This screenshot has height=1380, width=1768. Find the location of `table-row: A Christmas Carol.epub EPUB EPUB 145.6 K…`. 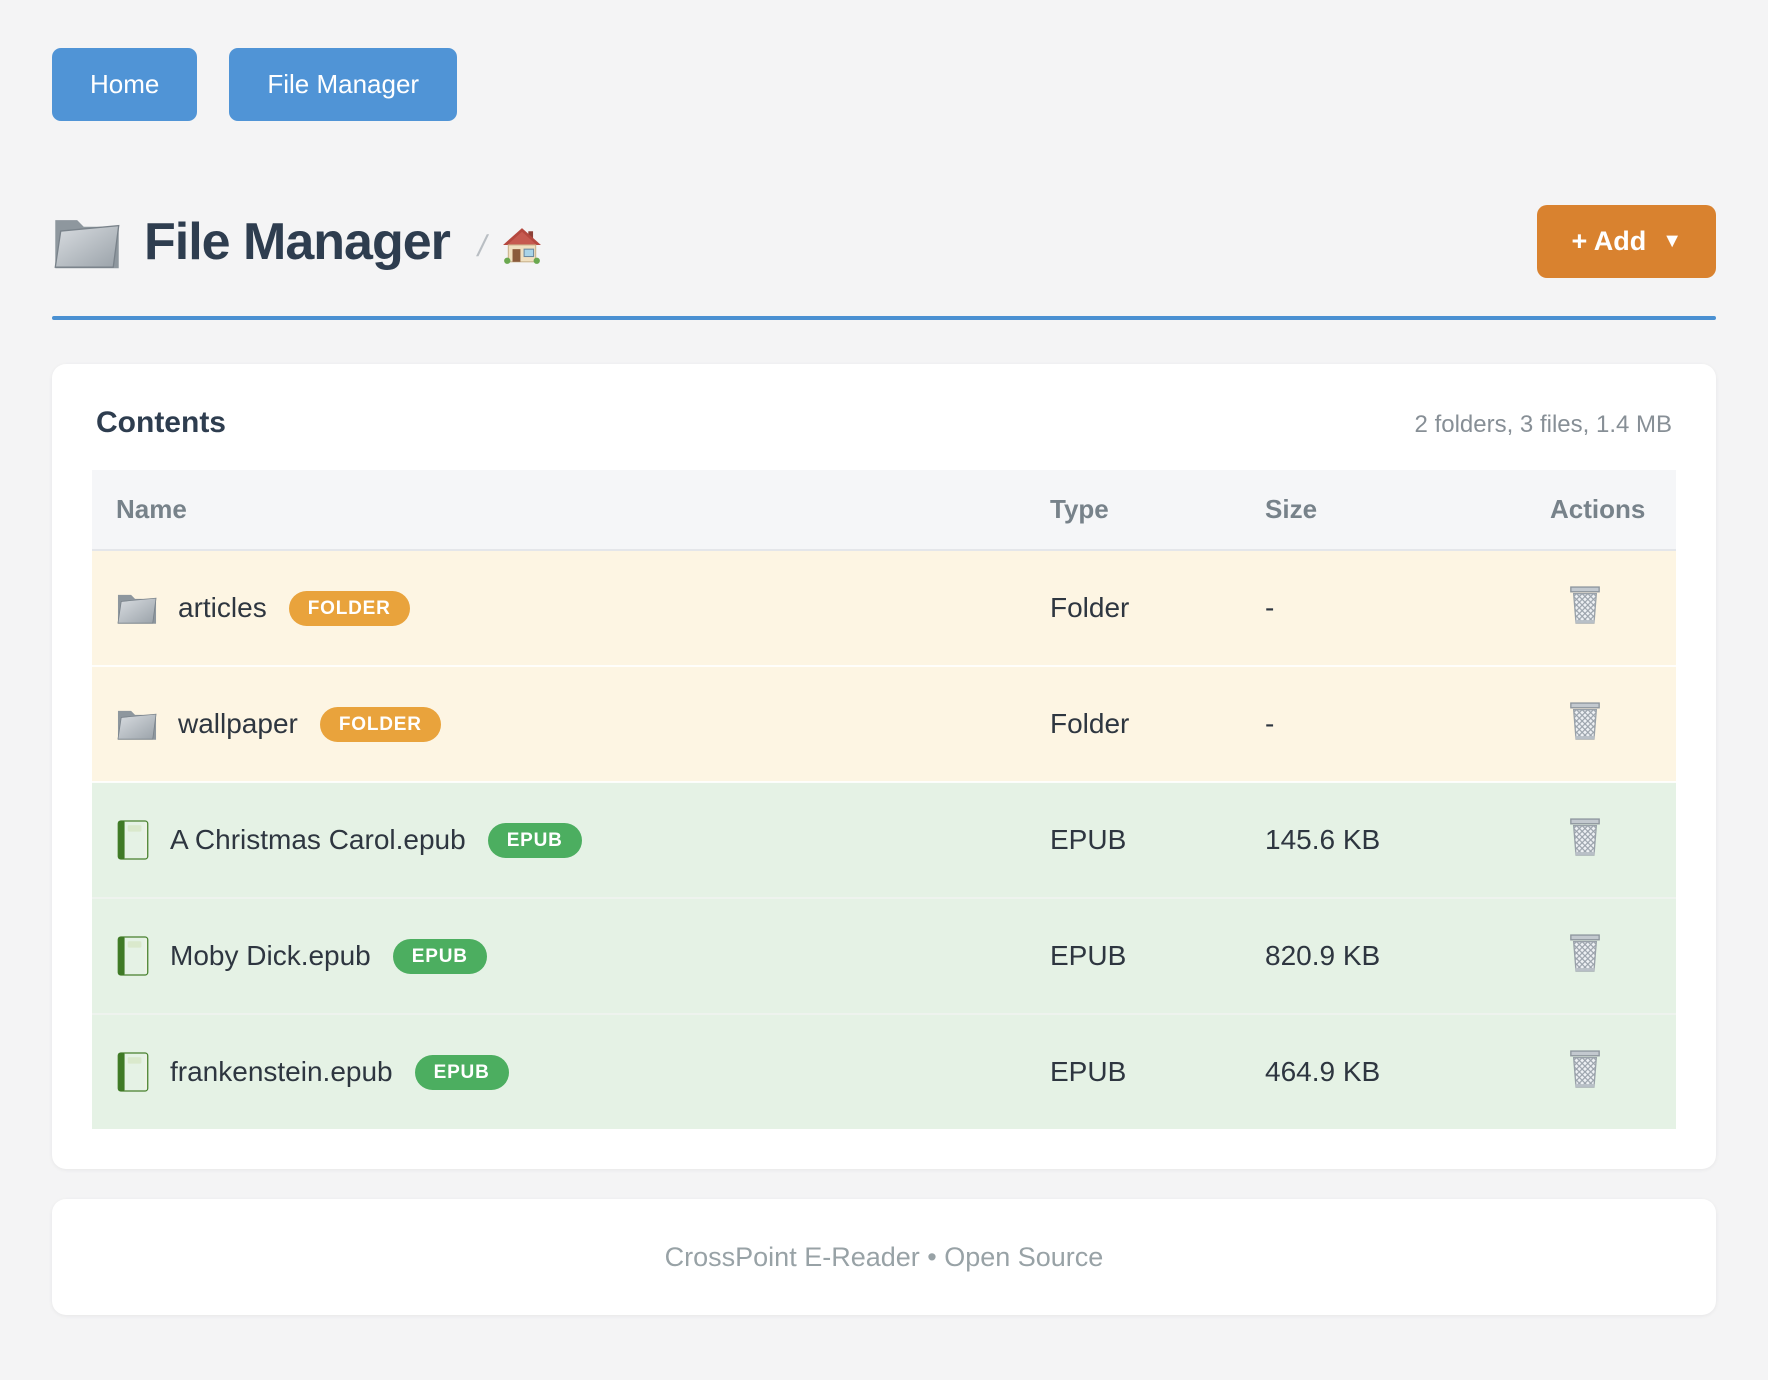

table-row: A Christmas Carol.epub EPUB EPUB 145.6 K… is located at coordinates (884, 839).